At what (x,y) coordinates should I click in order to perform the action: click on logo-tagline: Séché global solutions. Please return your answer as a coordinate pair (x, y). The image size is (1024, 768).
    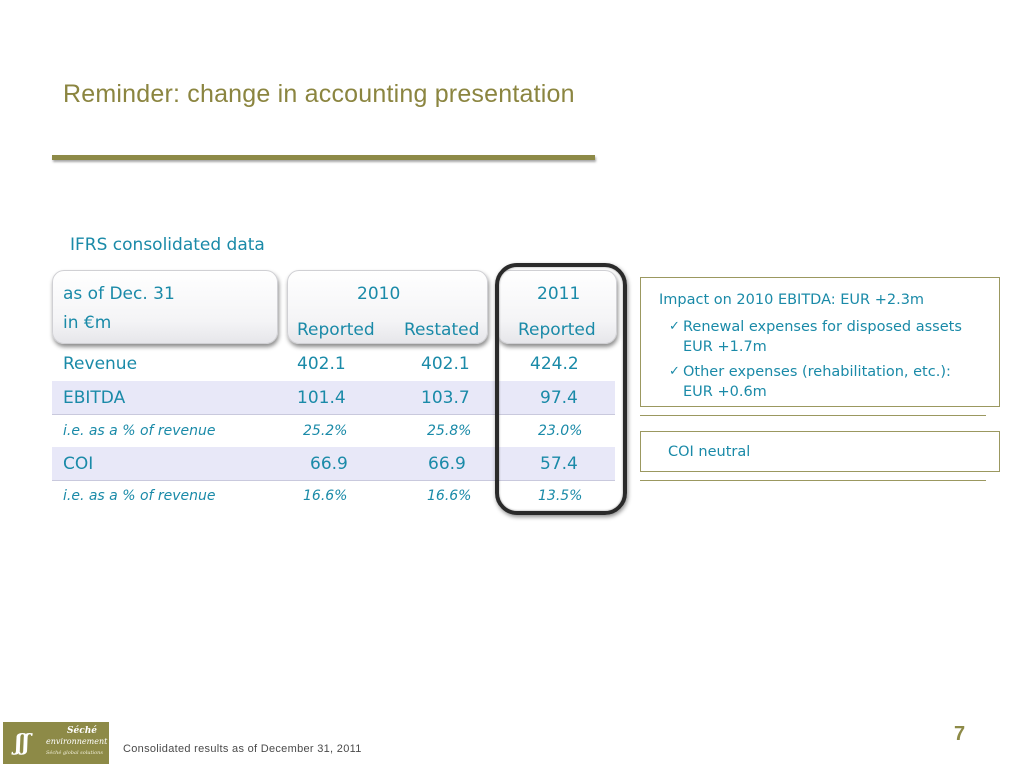
    Looking at the image, I should click on (74, 753).